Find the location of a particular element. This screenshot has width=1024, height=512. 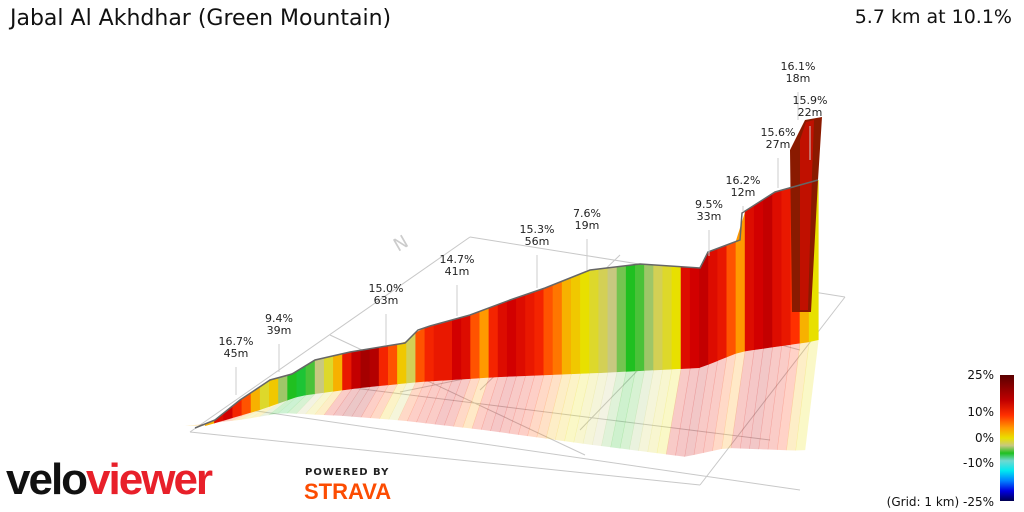

grade-color-legend is located at coordinates (1007, 438).